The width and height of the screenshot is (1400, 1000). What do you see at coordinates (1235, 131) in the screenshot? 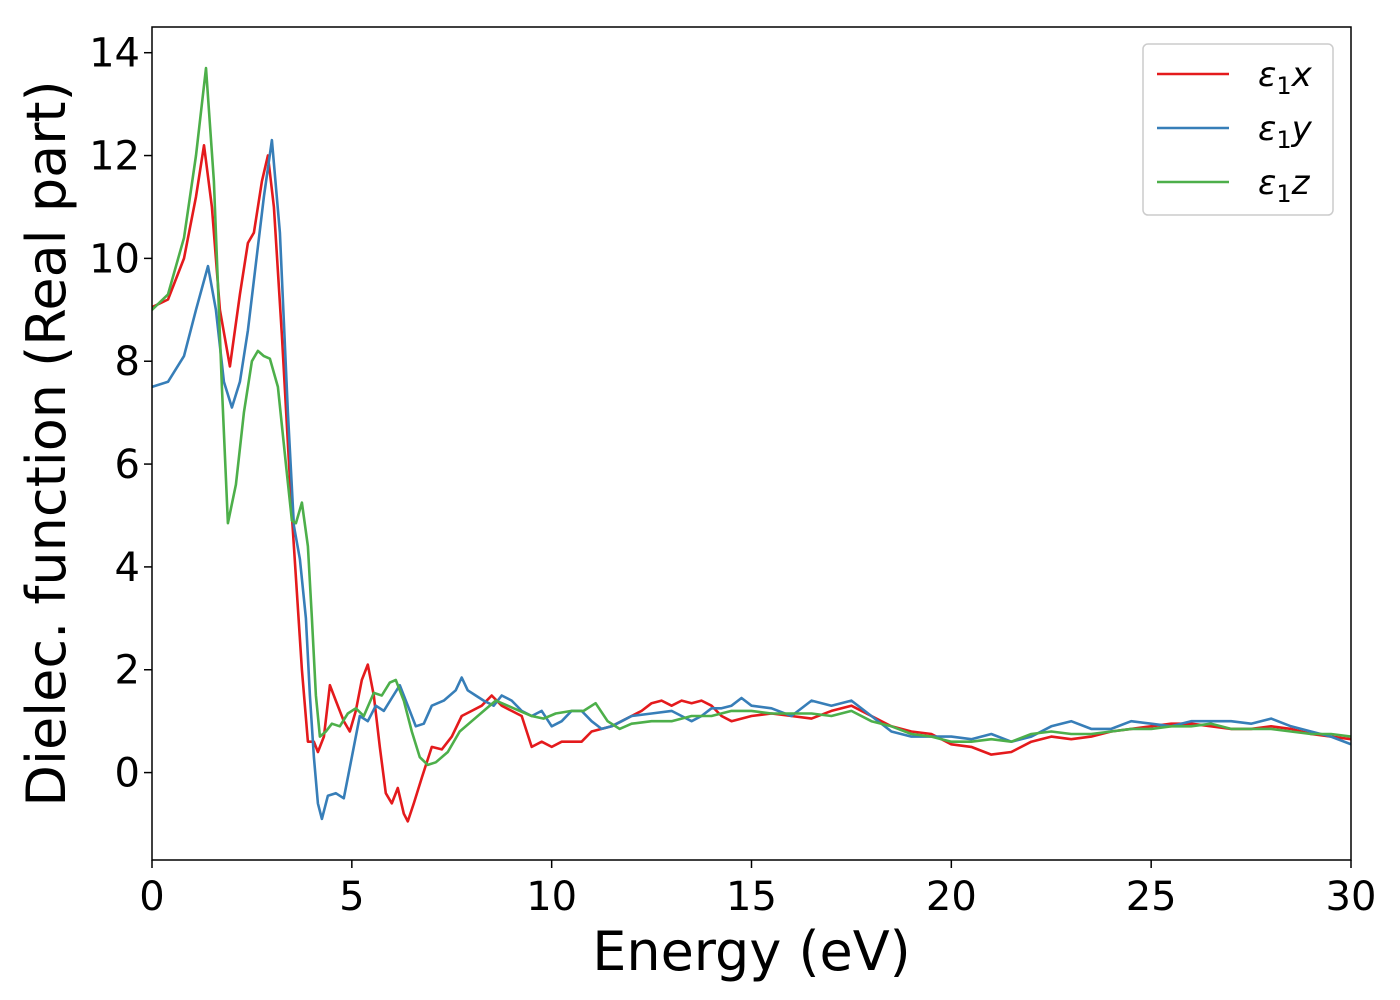
I see `legend-item-y: ε1y` at bounding box center [1235, 131].